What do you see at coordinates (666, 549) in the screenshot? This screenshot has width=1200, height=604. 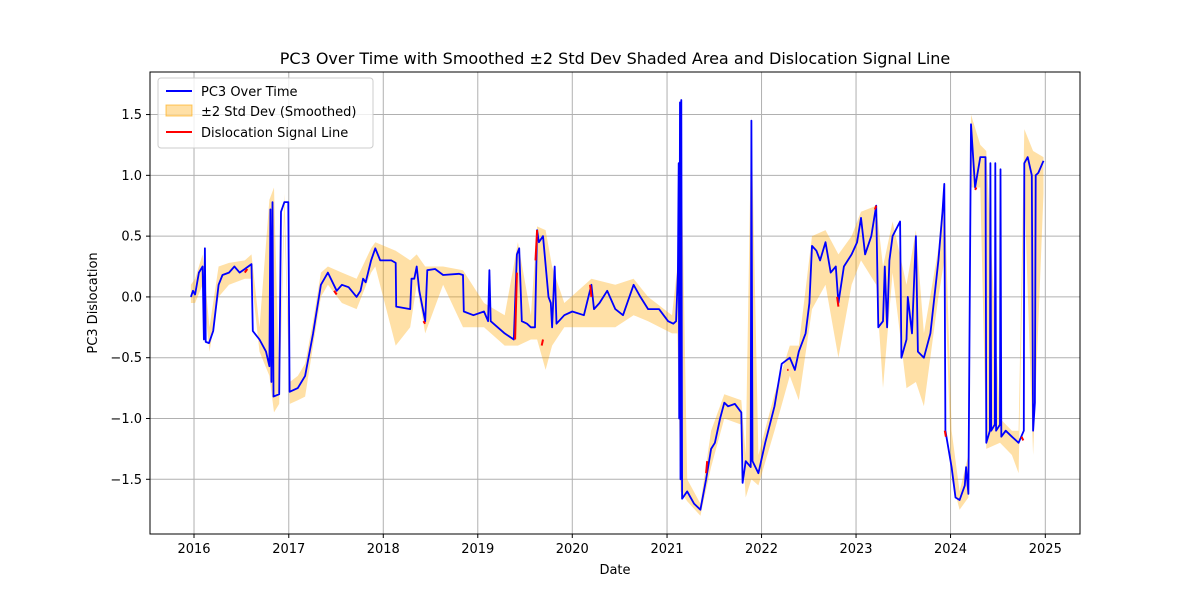 I see `x-tick-label: 2021` at bounding box center [666, 549].